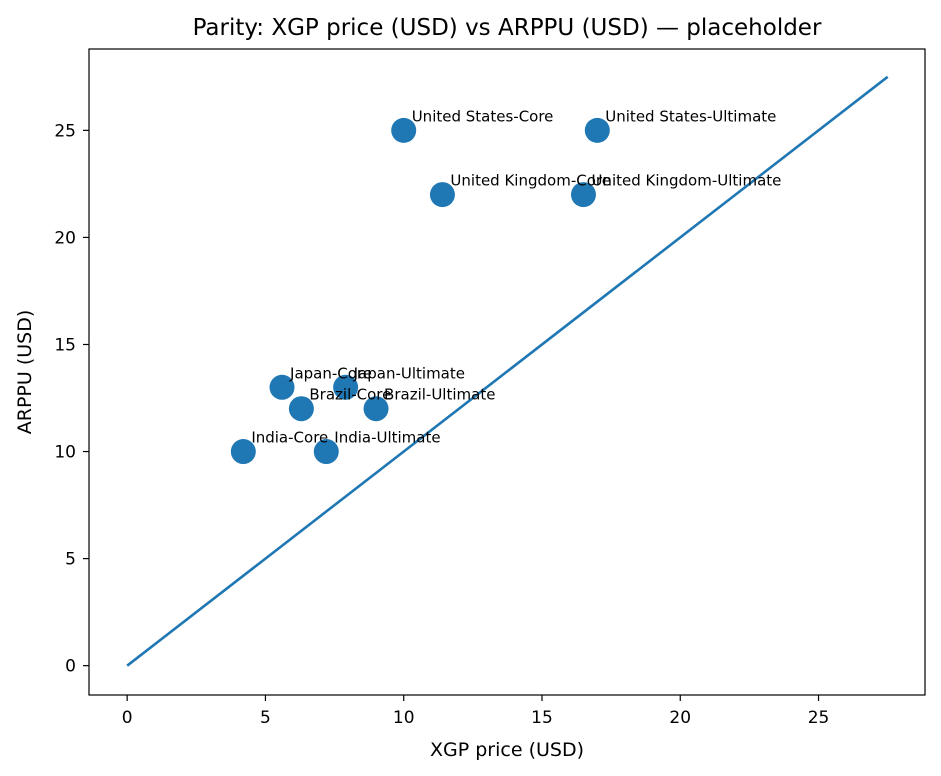  Describe the element at coordinates (409, 373) in the screenshot. I see `point-label-5: Japan-Ultimate` at that location.